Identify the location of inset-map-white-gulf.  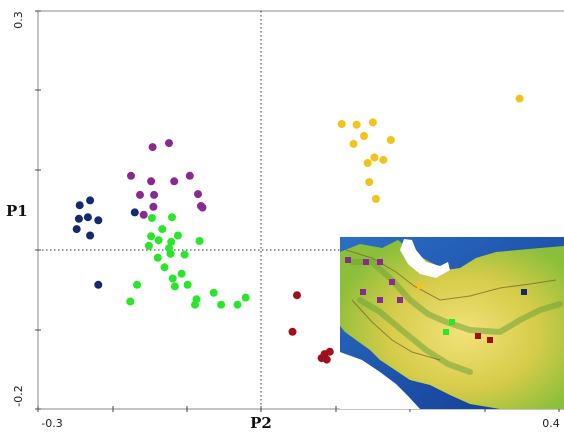
(380, 380).